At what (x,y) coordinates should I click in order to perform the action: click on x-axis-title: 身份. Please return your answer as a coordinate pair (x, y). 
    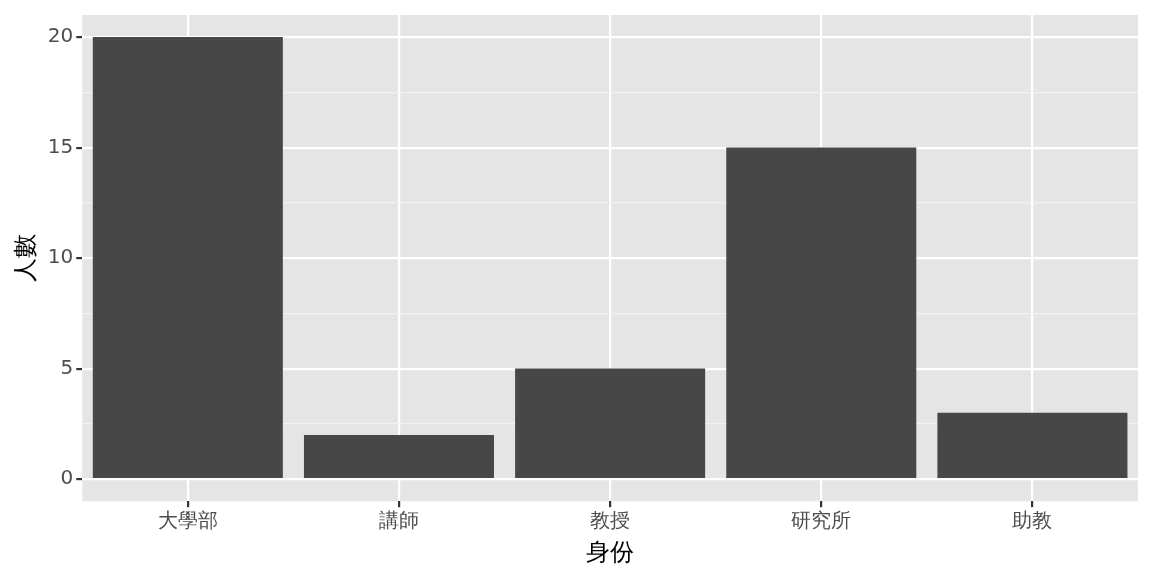
    Looking at the image, I should click on (610, 551).